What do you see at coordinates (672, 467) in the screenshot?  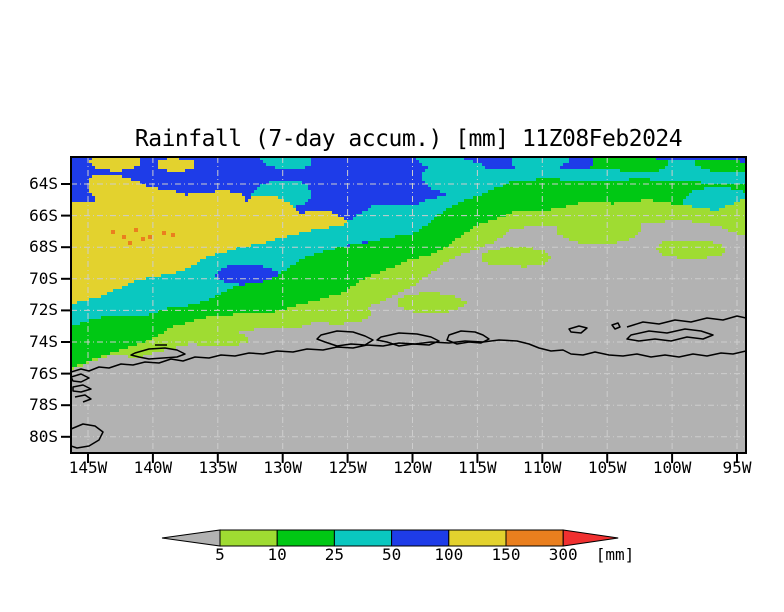 I see `lon-label: 100W` at bounding box center [672, 467].